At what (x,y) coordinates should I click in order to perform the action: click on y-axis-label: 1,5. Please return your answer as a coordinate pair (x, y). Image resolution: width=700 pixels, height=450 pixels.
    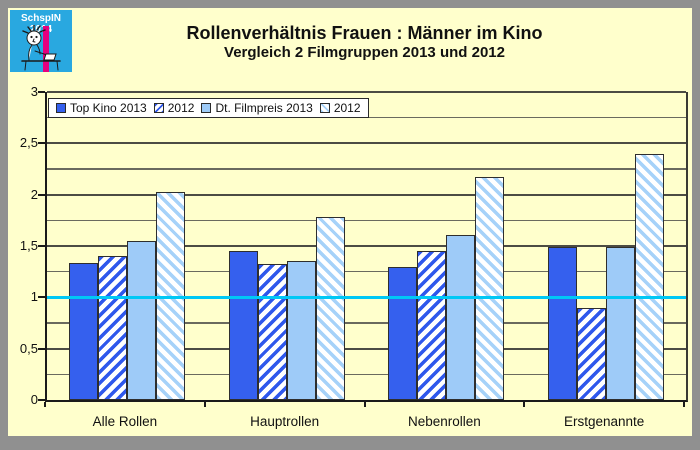
    Looking at the image, I should click on (28, 245).